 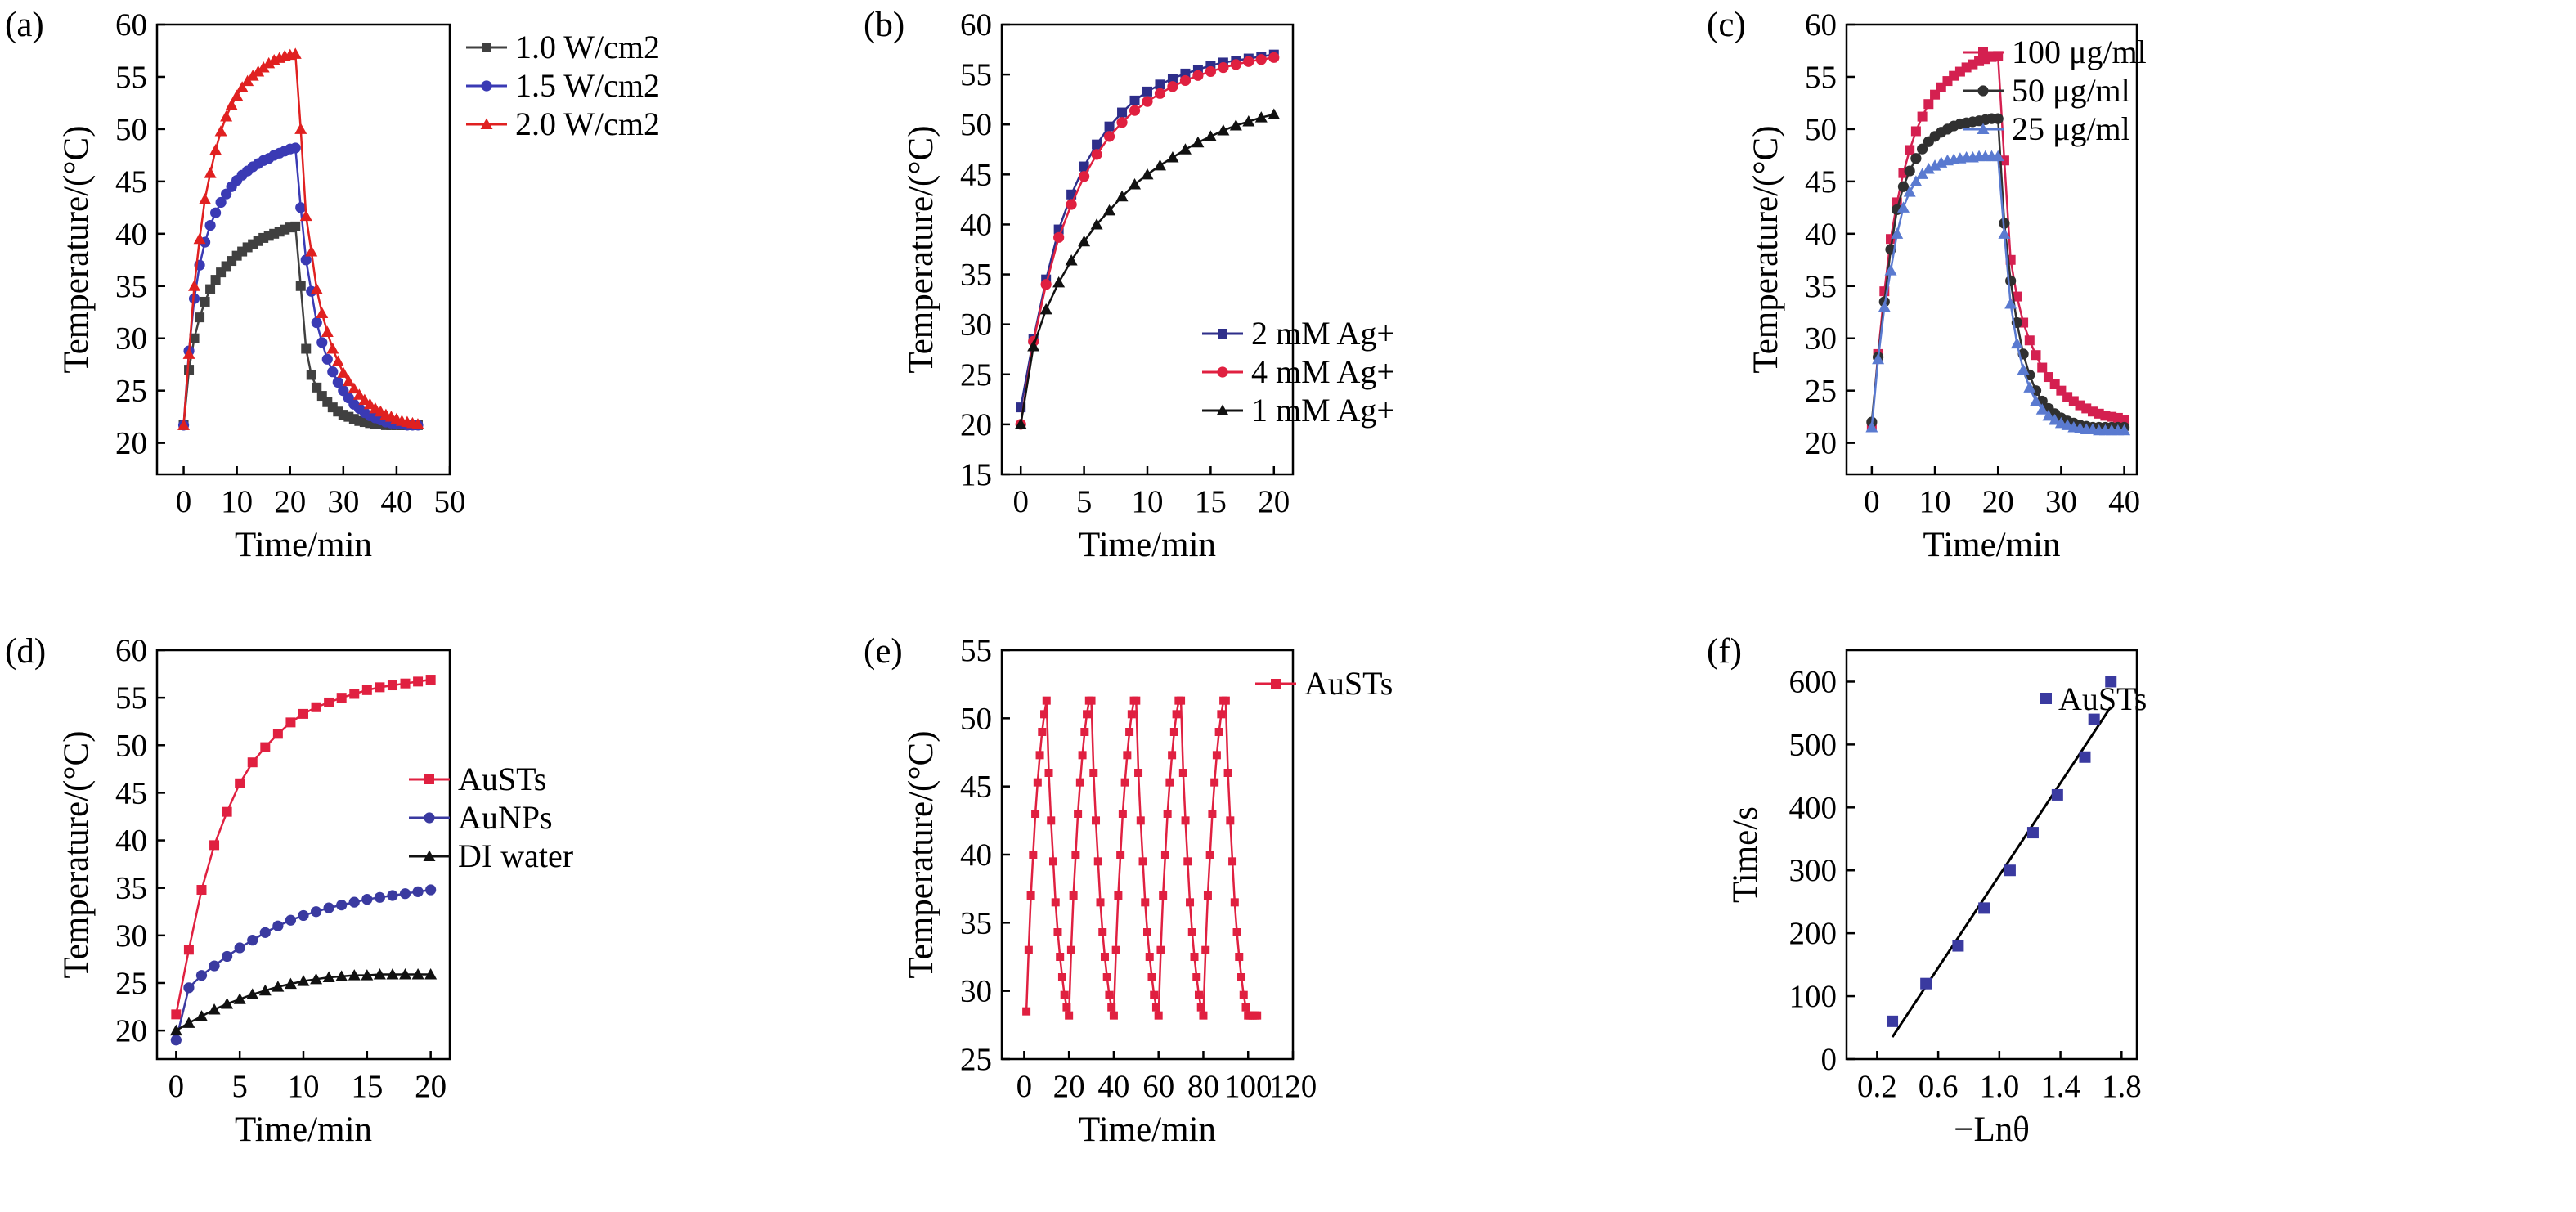 I want to click on x-tick-label: 100, so click(x=1248, y=1086).